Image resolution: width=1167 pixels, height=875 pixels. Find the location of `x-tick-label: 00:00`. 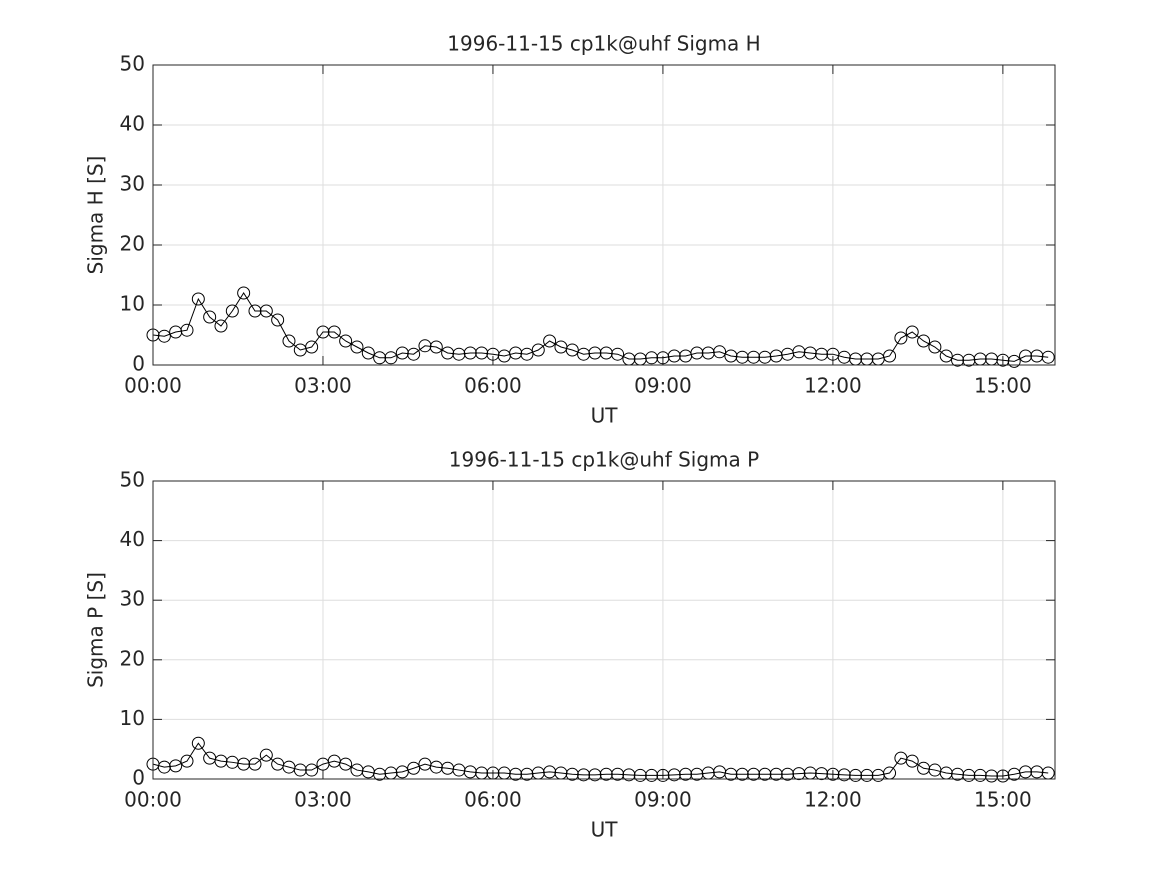

x-tick-label: 00:00 is located at coordinates (153, 386).